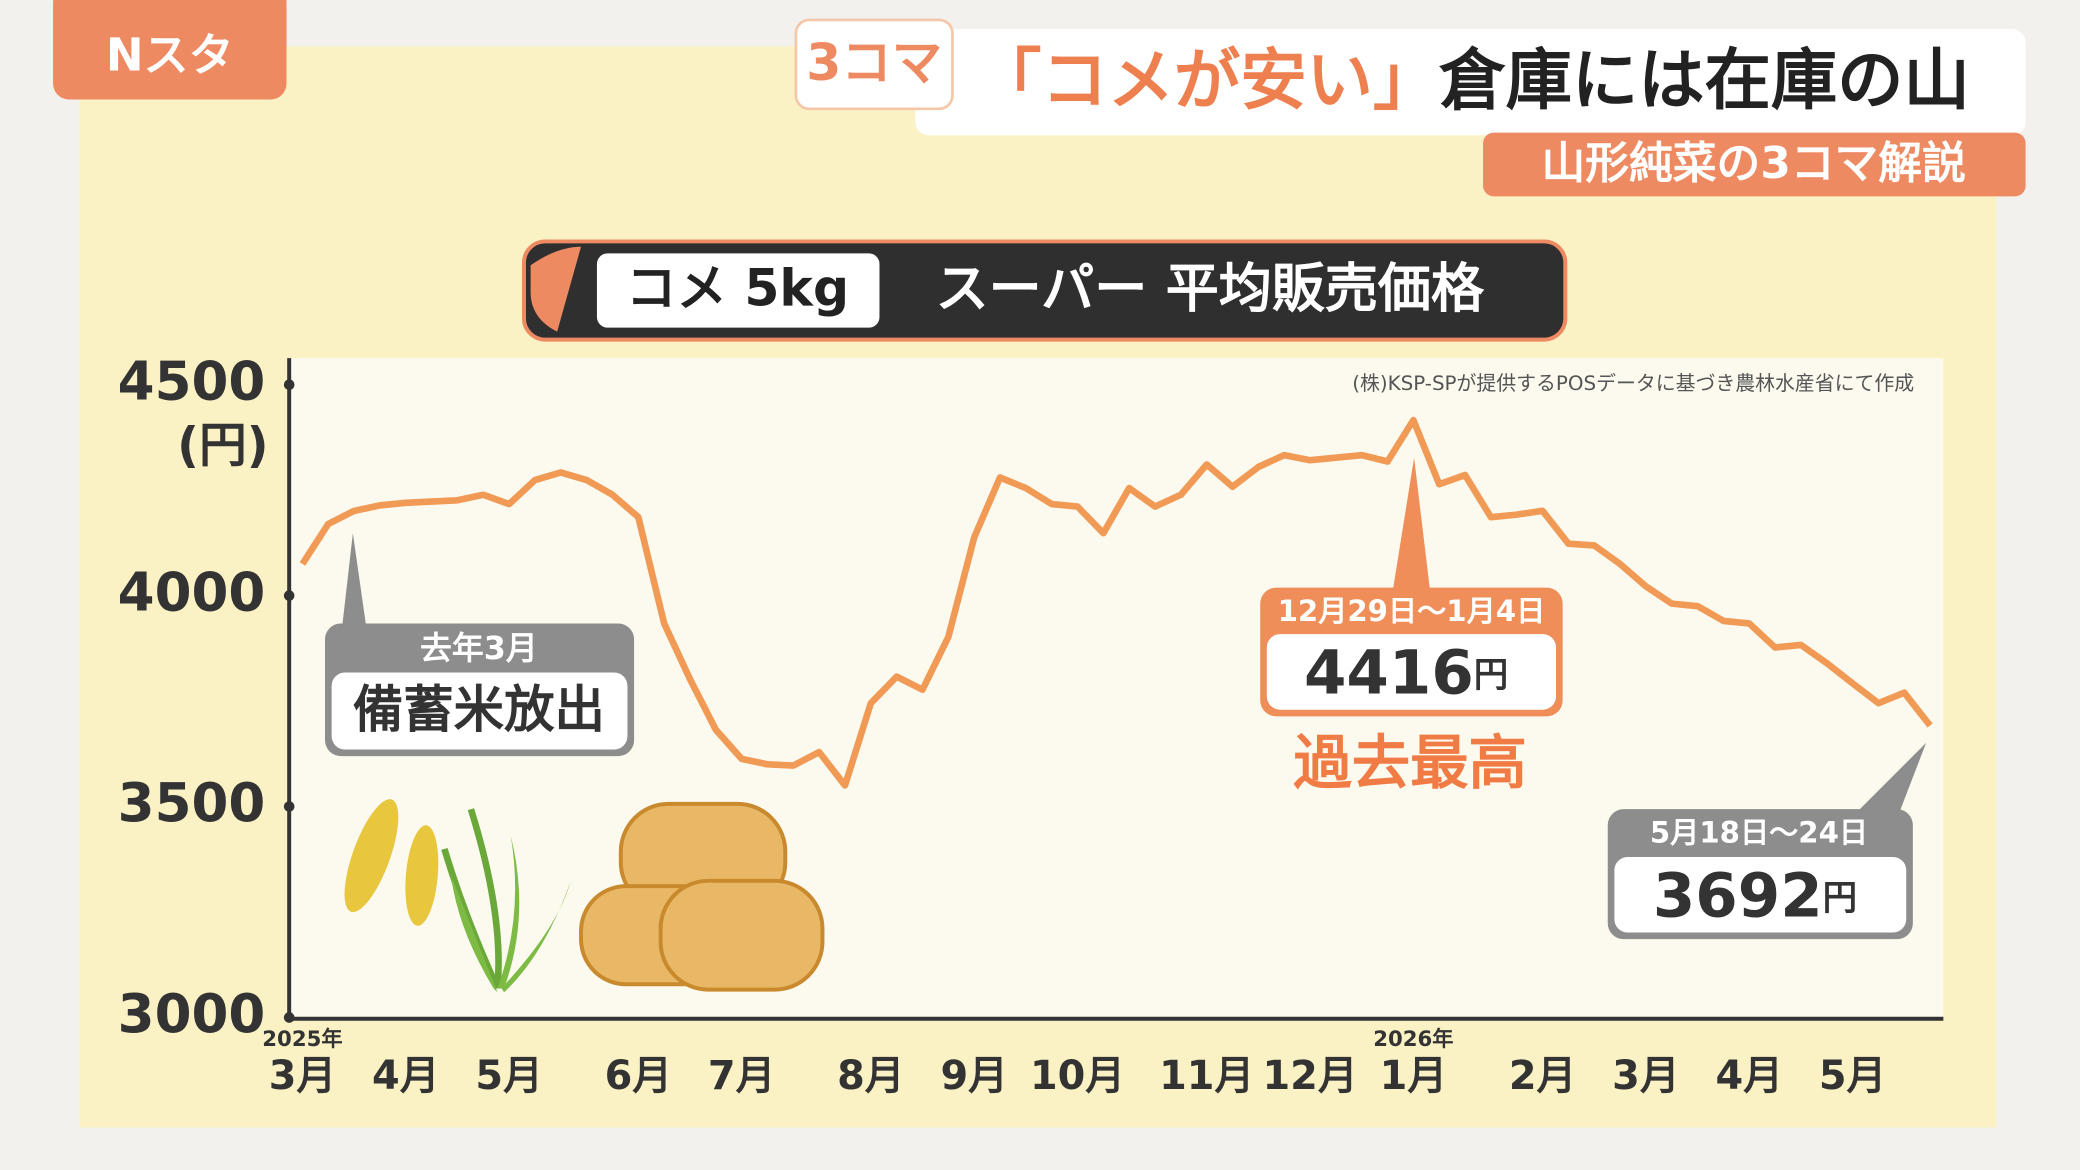  I want to click on release-callout: 去年3月 備蓄米放出, so click(480, 645).